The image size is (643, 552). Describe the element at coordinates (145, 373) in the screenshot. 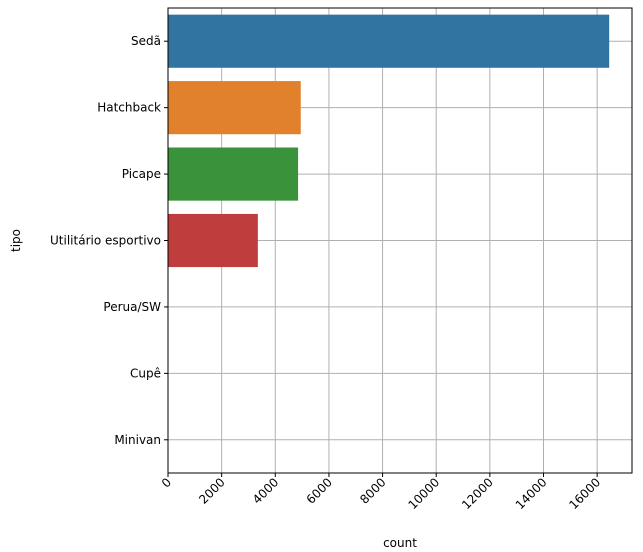

I see `y-tick-label: Cupê` at that location.